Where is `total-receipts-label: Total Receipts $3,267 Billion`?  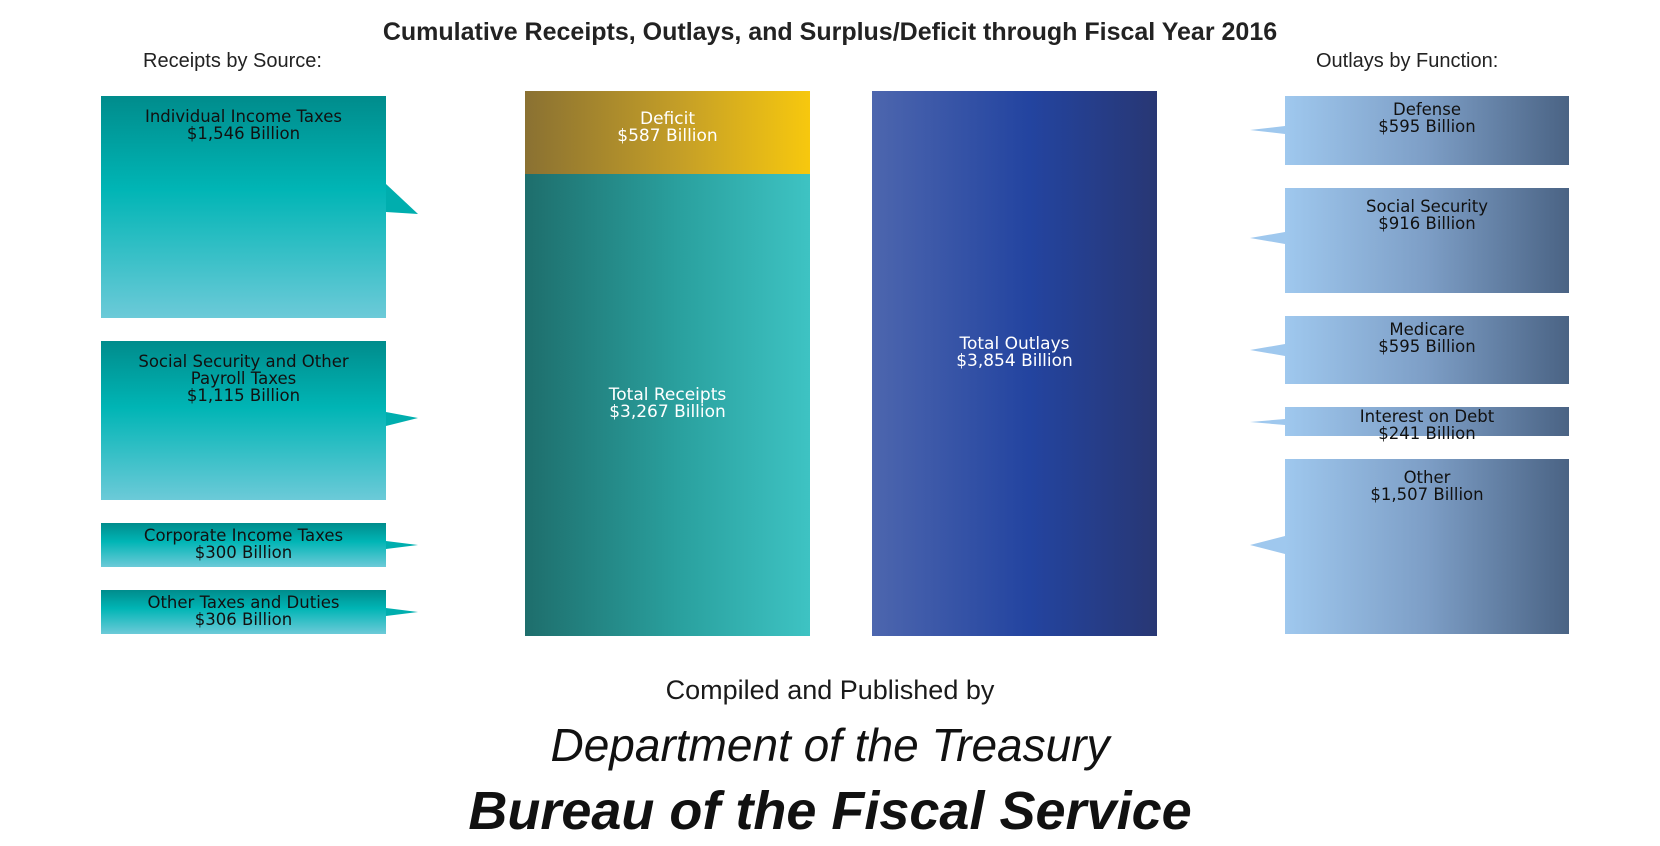 total-receipts-label: Total Receipts $3,267 Billion is located at coordinates (667, 403).